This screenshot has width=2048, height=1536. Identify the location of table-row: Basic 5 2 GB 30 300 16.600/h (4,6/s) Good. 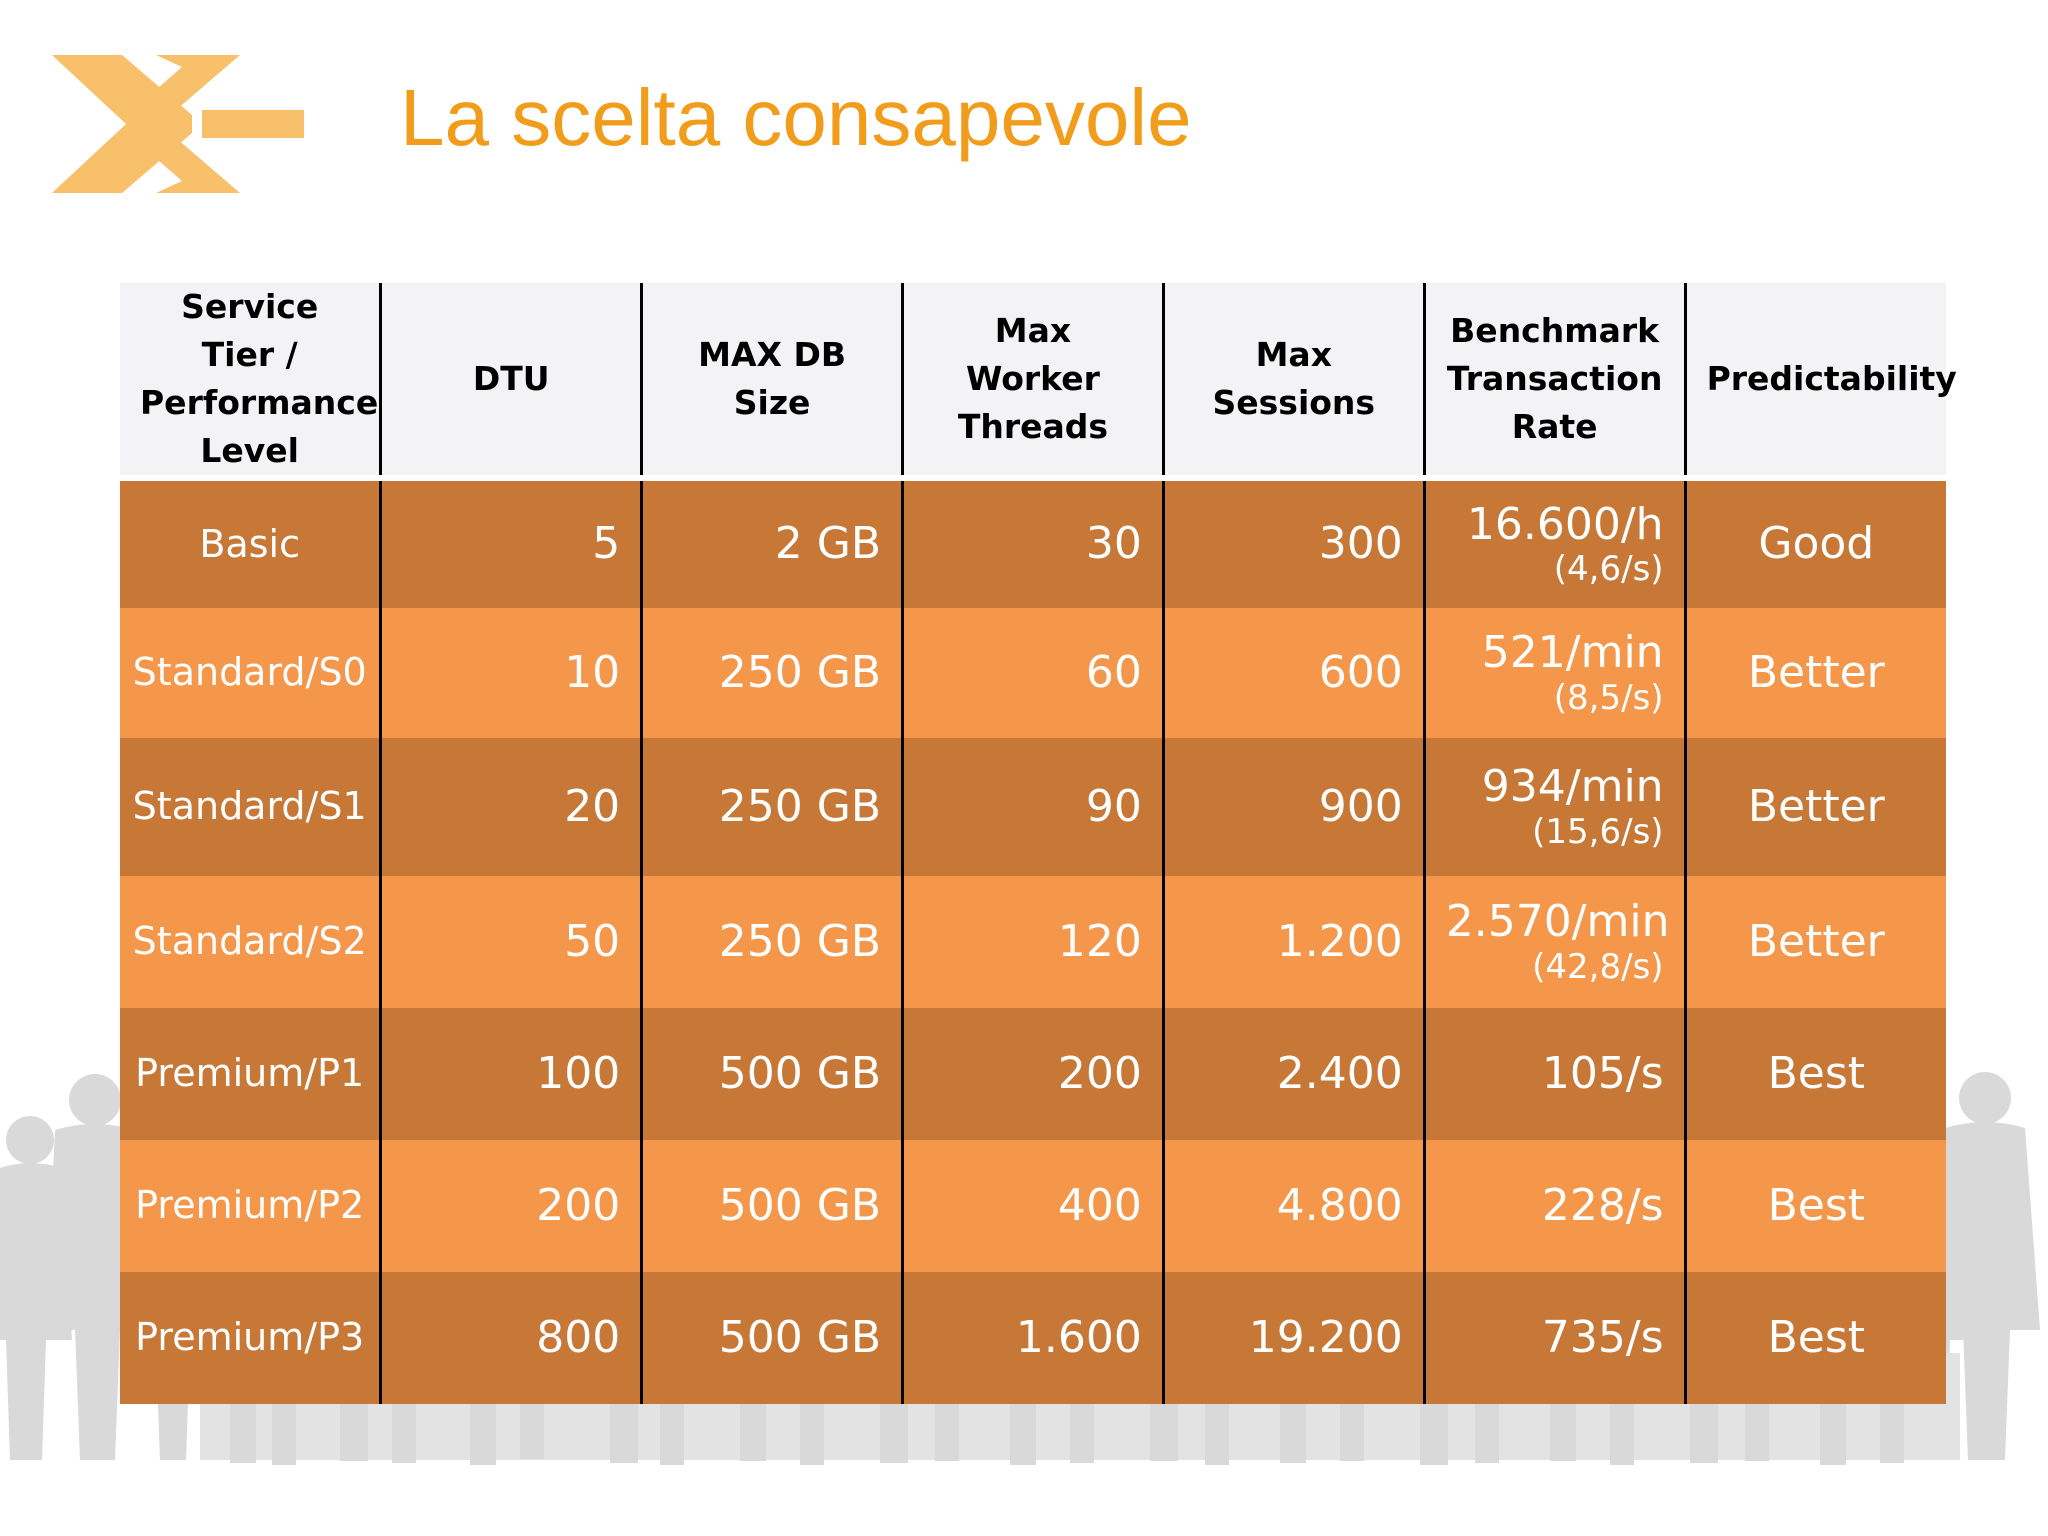
(1033, 543).